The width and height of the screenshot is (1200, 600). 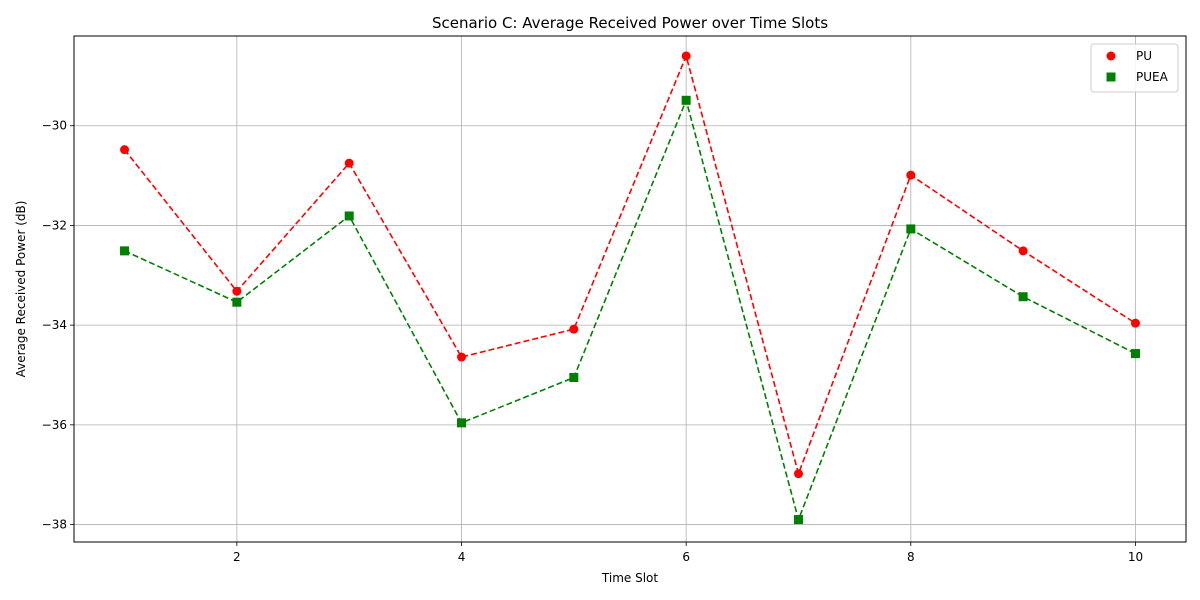 What do you see at coordinates (462, 557) in the screenshot?
I see `x-tick-label: 4` at bounding box center [462, 557].